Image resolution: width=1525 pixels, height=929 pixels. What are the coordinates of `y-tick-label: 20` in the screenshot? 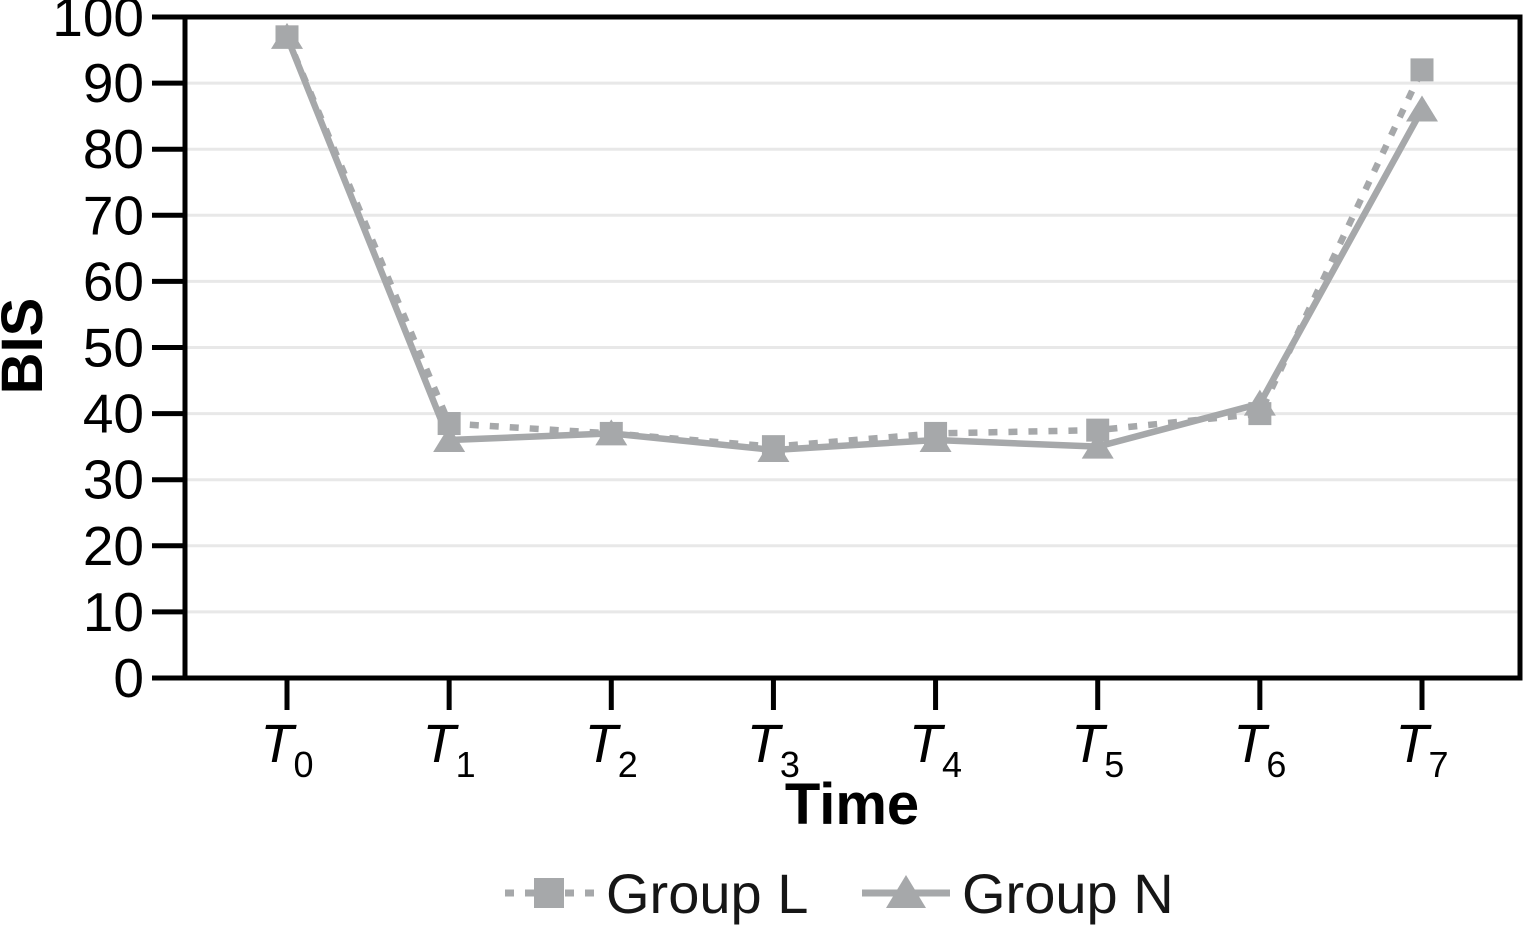 It's located at (113, 546).